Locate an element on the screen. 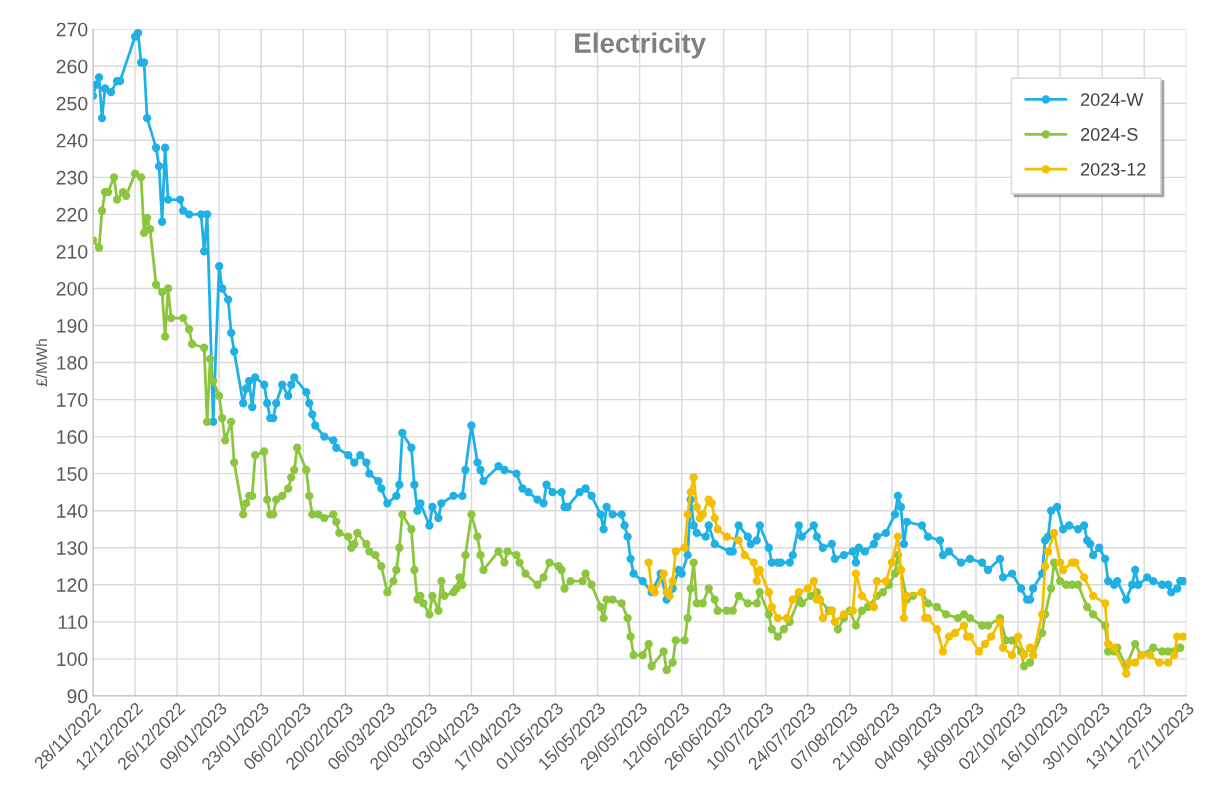 This screenshot has height=789, width=1208. y-tick-label: 220 is located at coordinates (72, 214).